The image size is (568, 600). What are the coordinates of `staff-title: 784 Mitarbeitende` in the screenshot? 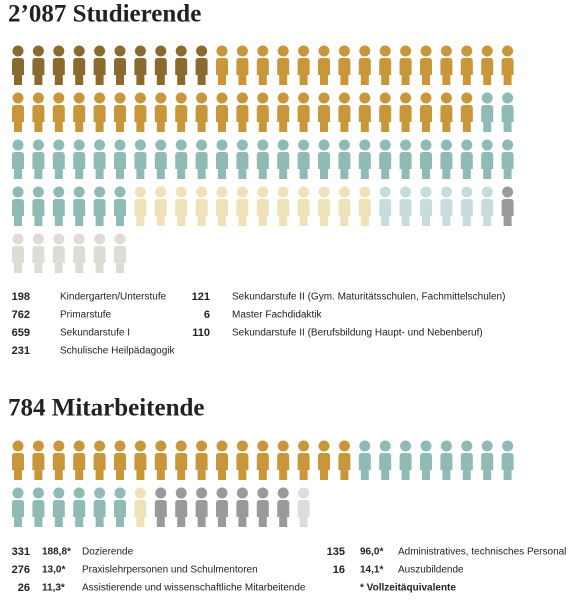 It's located at (106, 408).